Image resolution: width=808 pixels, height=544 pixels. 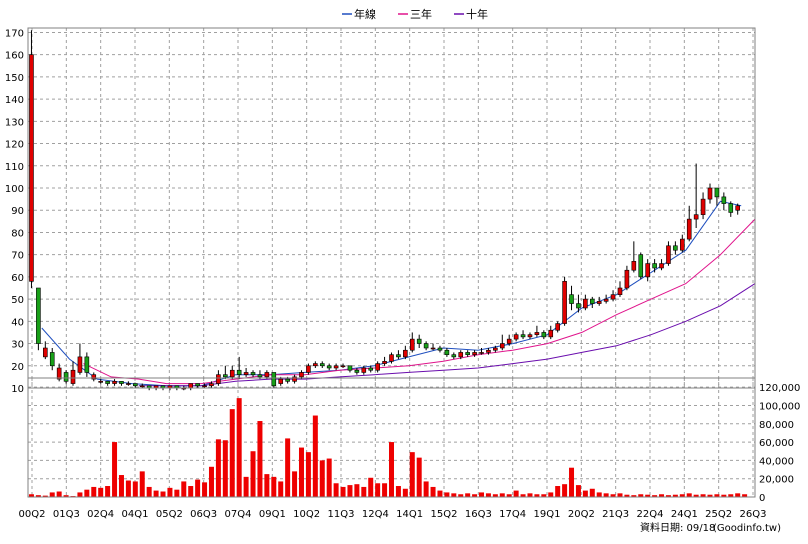 What do you see at coordinates (779, 388) in the screenshot?
I see `volume-tick-label: 120,000` at bounding box center [779, 388].